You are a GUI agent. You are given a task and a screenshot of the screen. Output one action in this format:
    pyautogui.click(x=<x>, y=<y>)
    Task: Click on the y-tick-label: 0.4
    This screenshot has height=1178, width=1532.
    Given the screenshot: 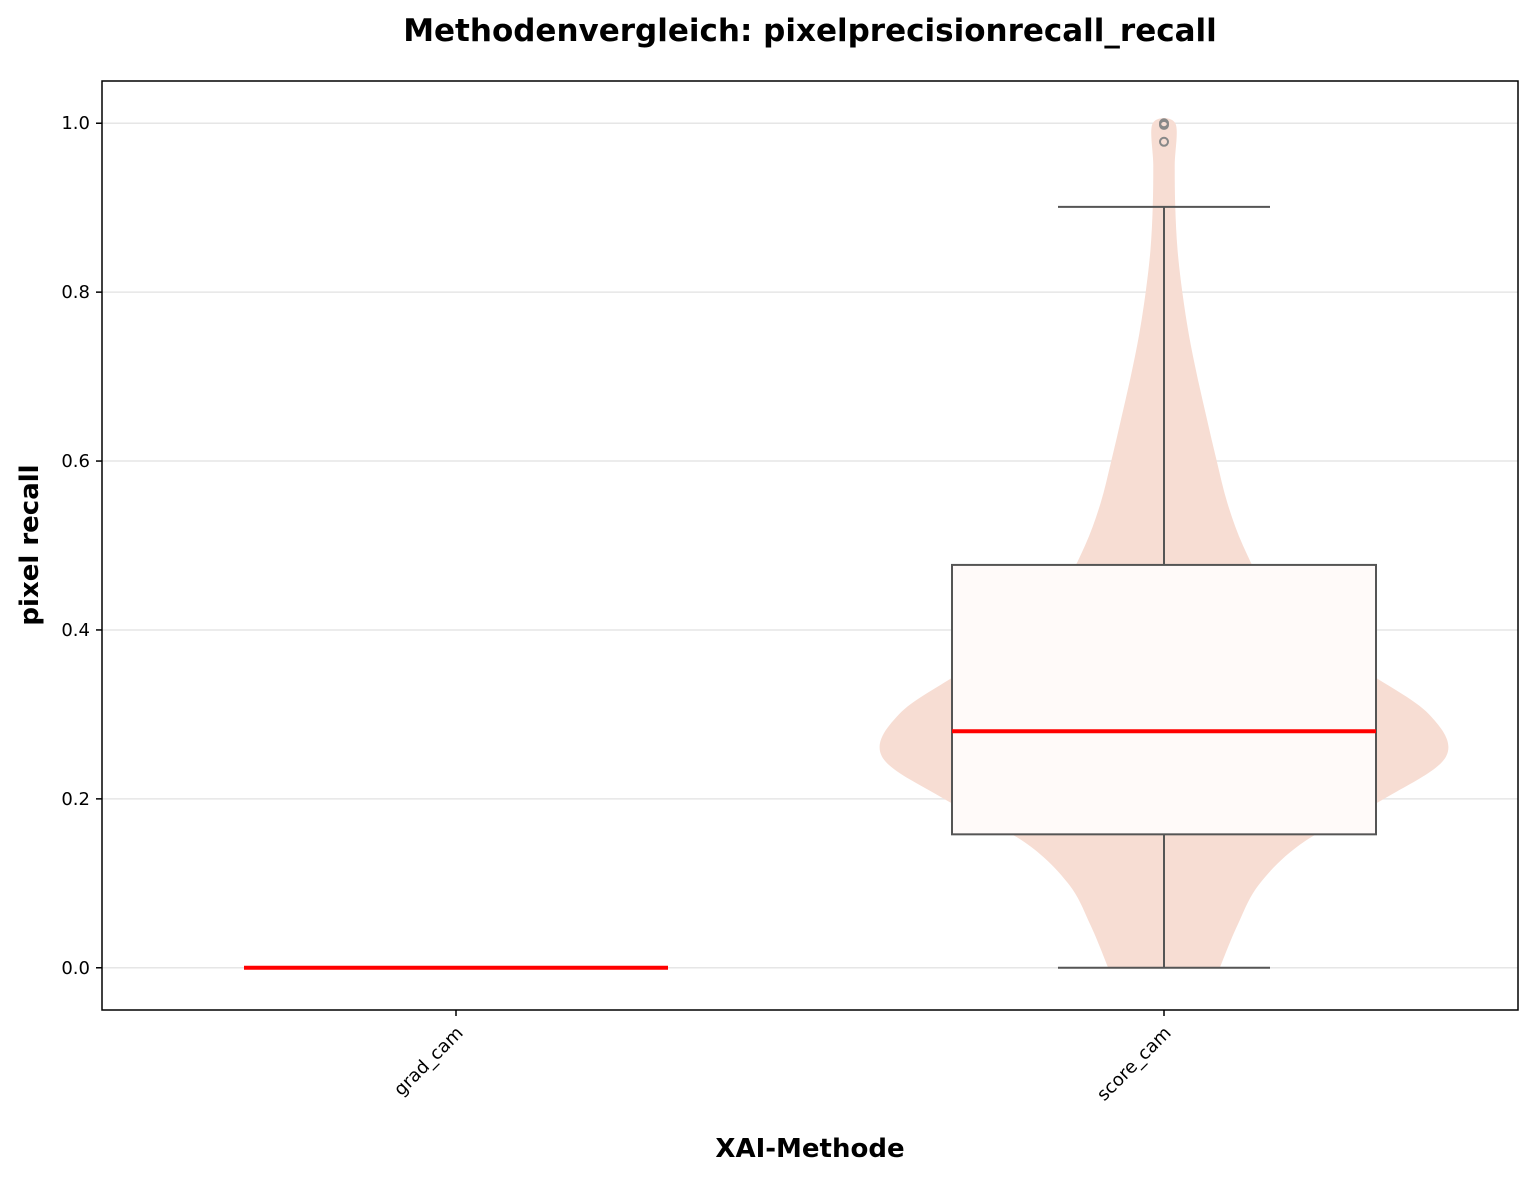 What is the action you would take?
    pyautogui.click(x=75, y=630)
    